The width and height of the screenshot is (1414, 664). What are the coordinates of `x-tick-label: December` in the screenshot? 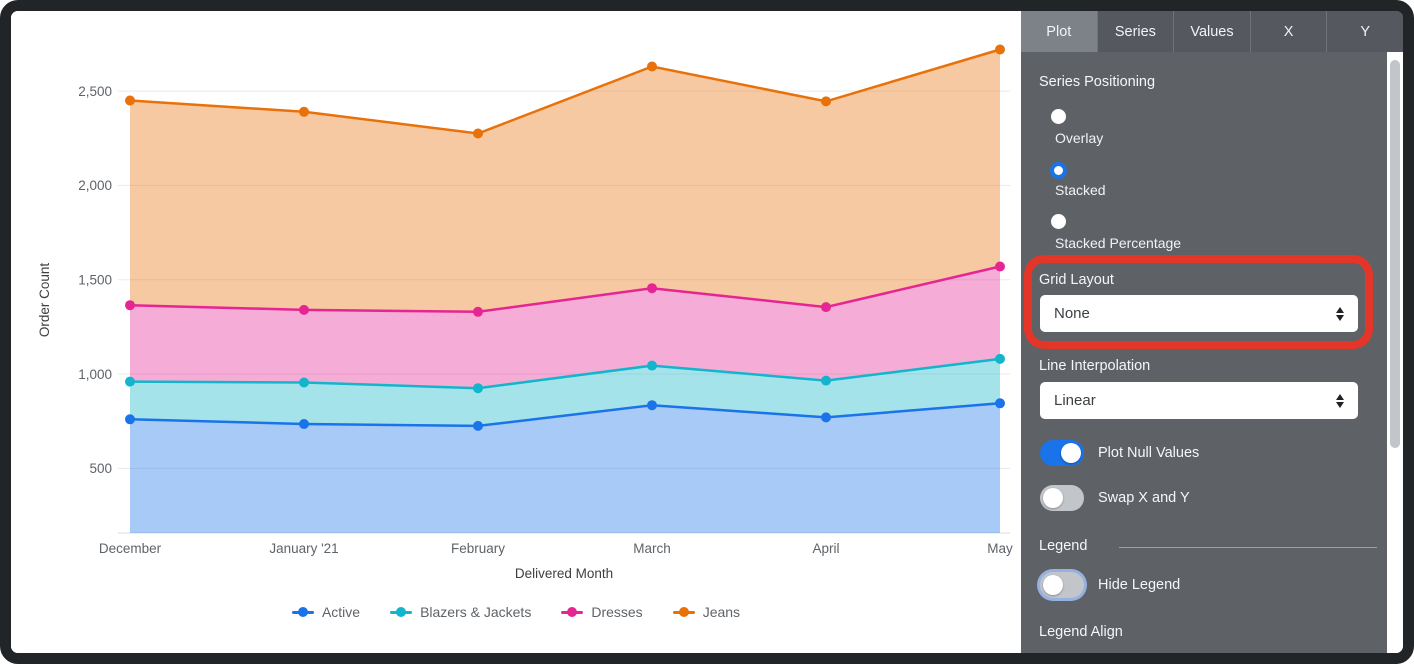 It's located at (130, 548).